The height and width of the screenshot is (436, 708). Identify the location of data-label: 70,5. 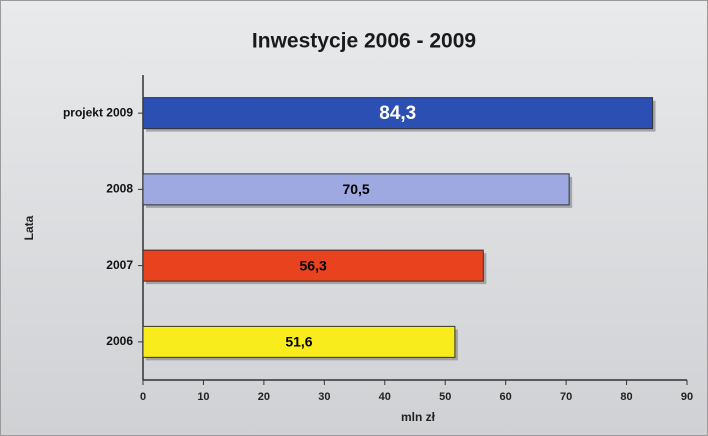
(355, 189).